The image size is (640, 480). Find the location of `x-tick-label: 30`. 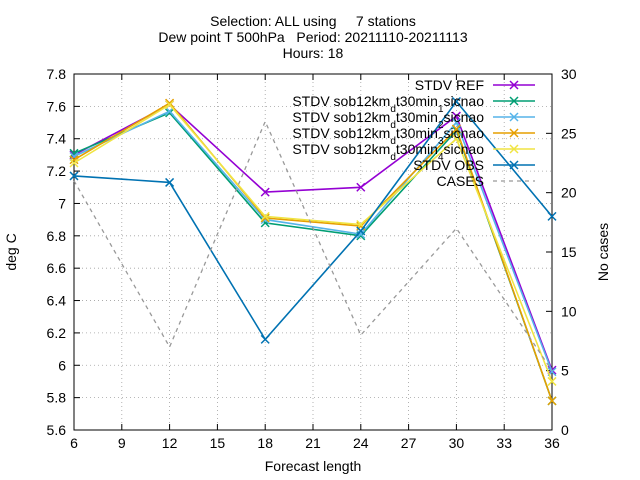

x-tick-label: 30 is located at coordinates (457, 443).